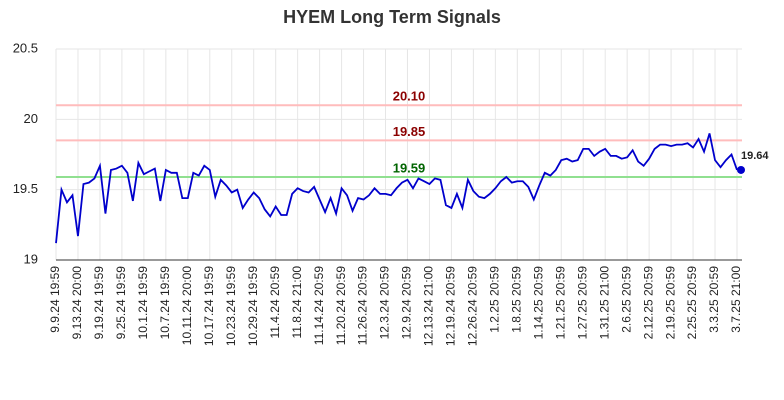  I want to click on x-tick-label: 12.13.24 21:00, so click(429, 306).